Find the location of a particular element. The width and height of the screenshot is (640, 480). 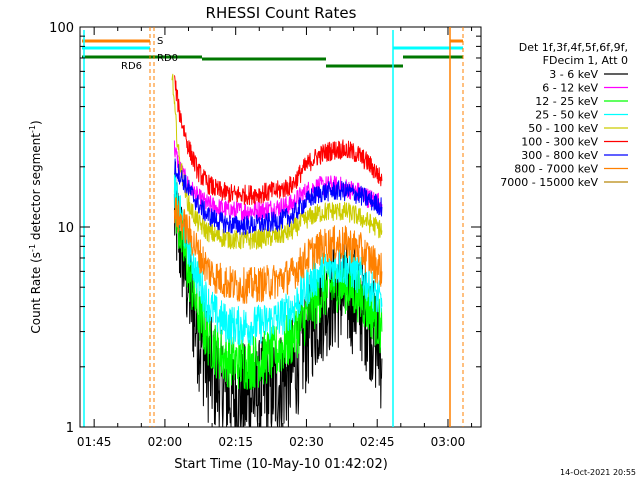

x-tick-label: 03:00 is located at coordinates (448, 442).